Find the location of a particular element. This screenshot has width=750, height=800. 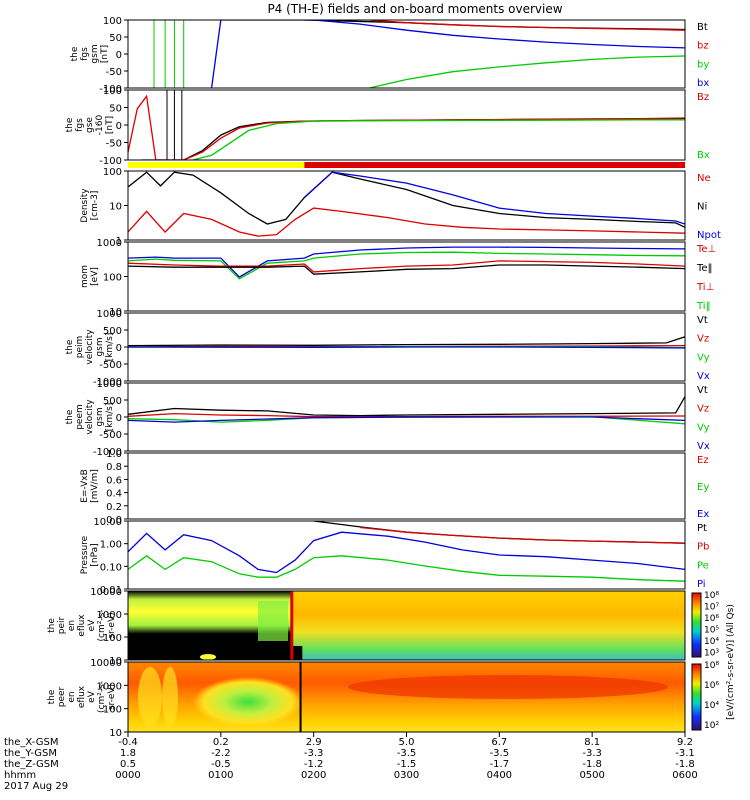

series-bt is located at coordinates (413, 138).